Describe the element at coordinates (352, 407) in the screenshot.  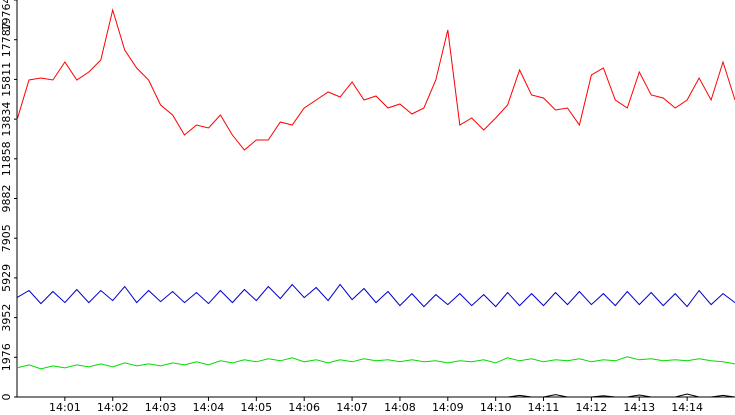
I see `x-tick-label: 14:07` at that location.